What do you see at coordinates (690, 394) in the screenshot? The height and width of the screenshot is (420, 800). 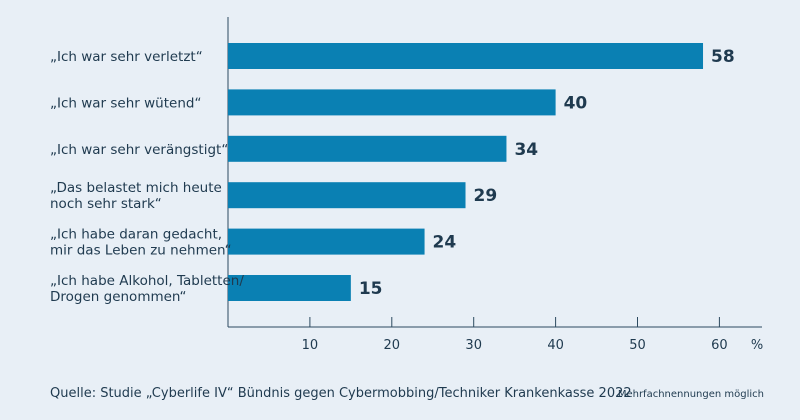 I see `multiple-answers-note: Mehrfachnennungen möglich` at bounding box center [690, 394].